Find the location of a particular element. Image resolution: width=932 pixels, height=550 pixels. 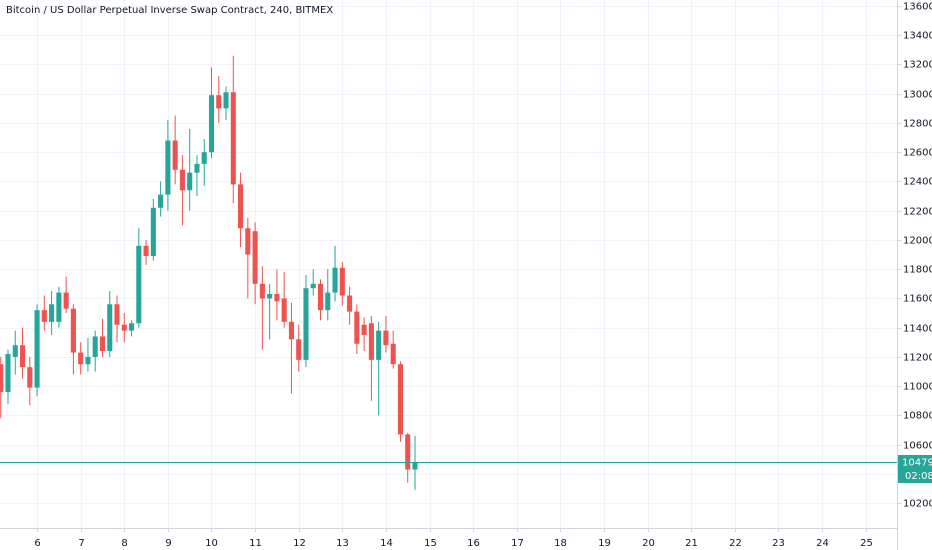

x-tick-label: 18 is located at coordinates (560, 543).